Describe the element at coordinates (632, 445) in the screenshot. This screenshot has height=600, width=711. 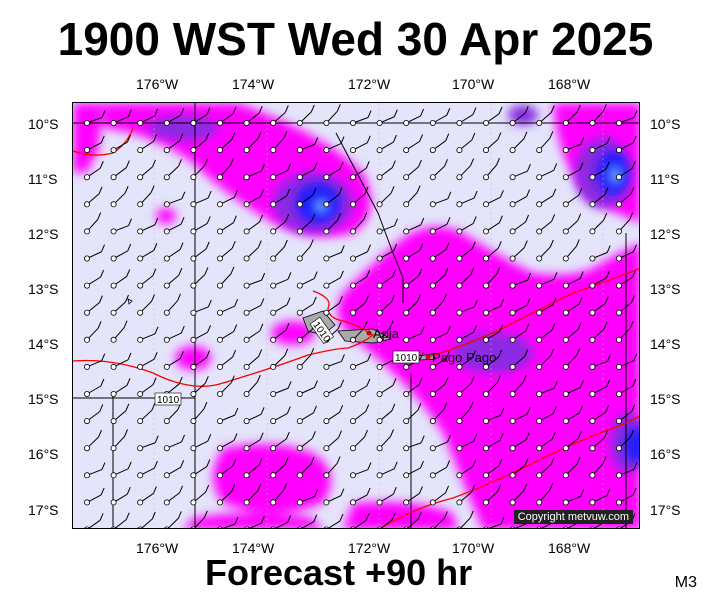
I see `rain-area-heavy` at that location.